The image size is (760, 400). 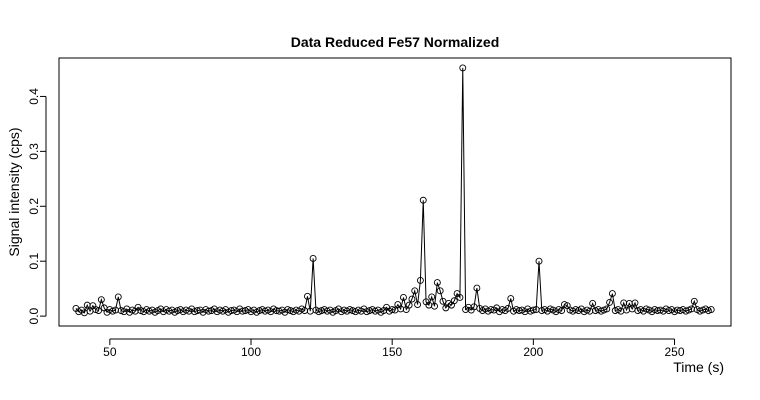 I want to click on x-tick-label: 50, so click(x=110, y=352).